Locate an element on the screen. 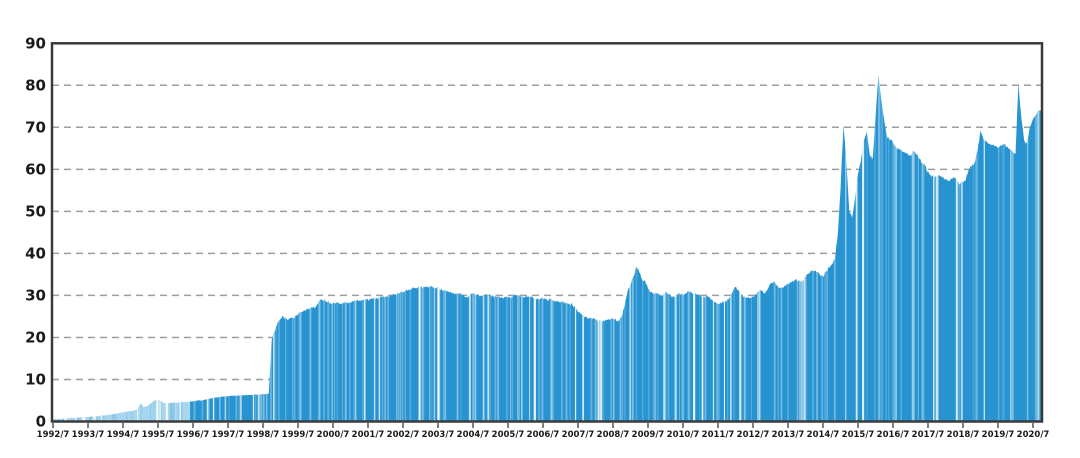 The width and height of the screenshot is (1080, 458). x-axis-tick-label: 2019/7 is located at coordinates (998, 435).